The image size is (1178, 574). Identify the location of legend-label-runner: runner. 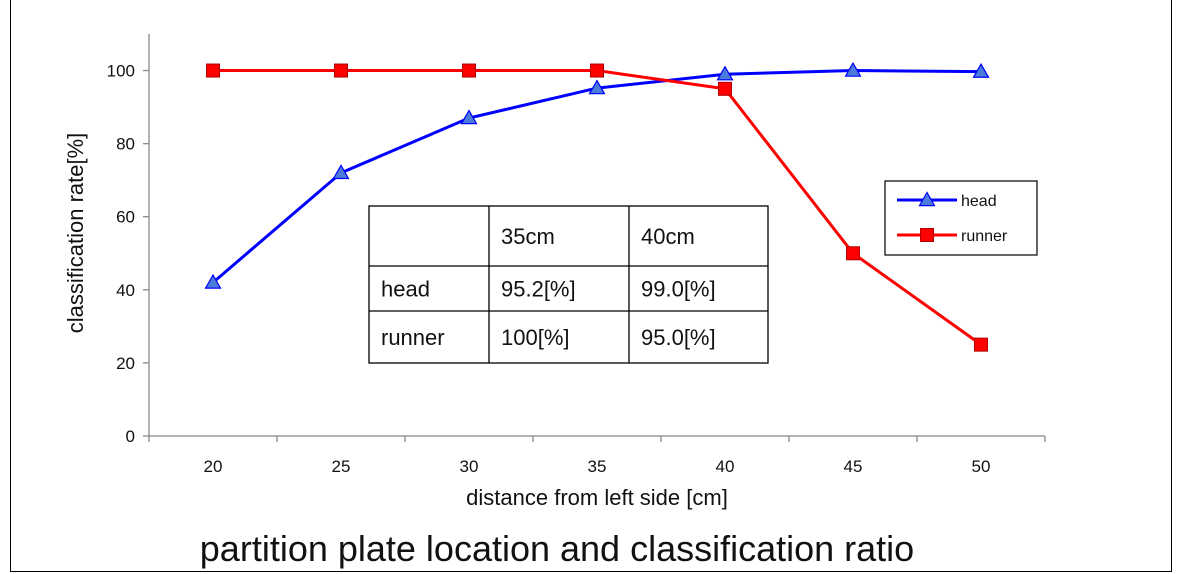
(984, 236).